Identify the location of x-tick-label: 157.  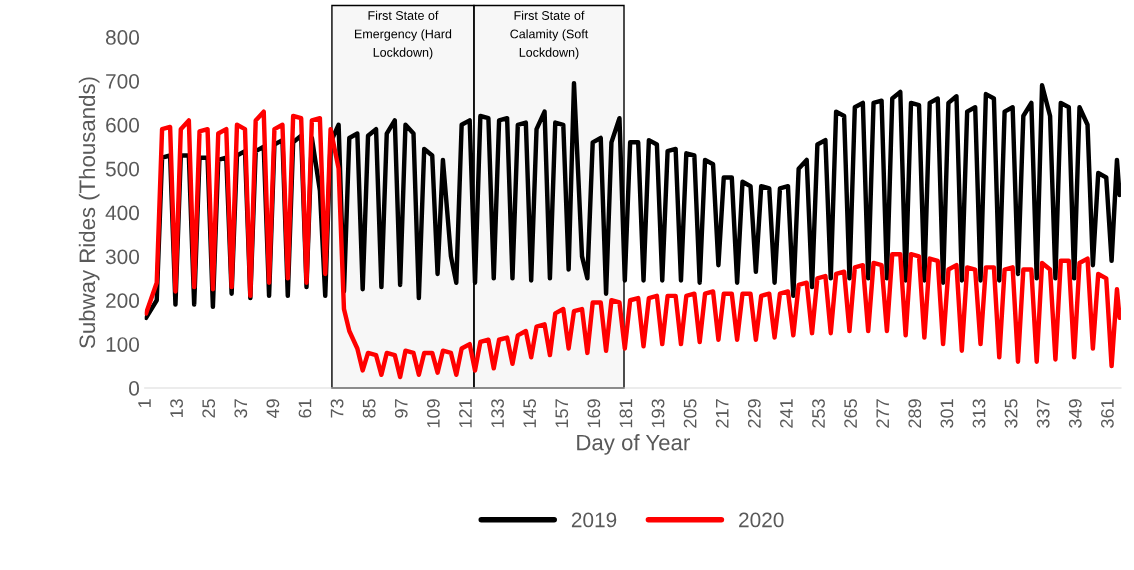
(562, 413).